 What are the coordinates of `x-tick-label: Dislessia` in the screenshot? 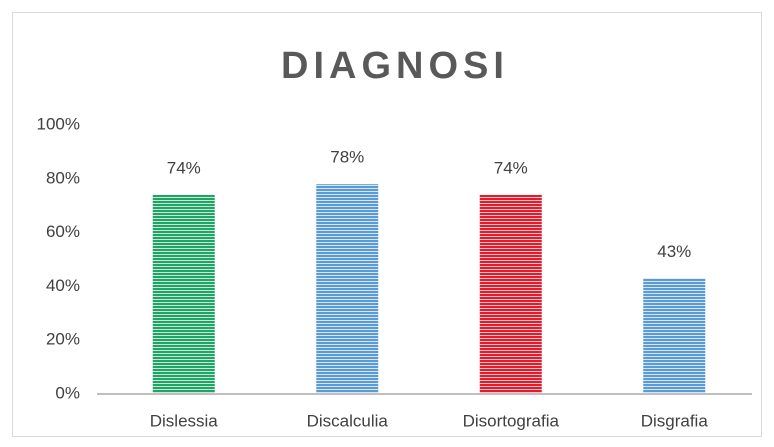 It's located at (184, 420).